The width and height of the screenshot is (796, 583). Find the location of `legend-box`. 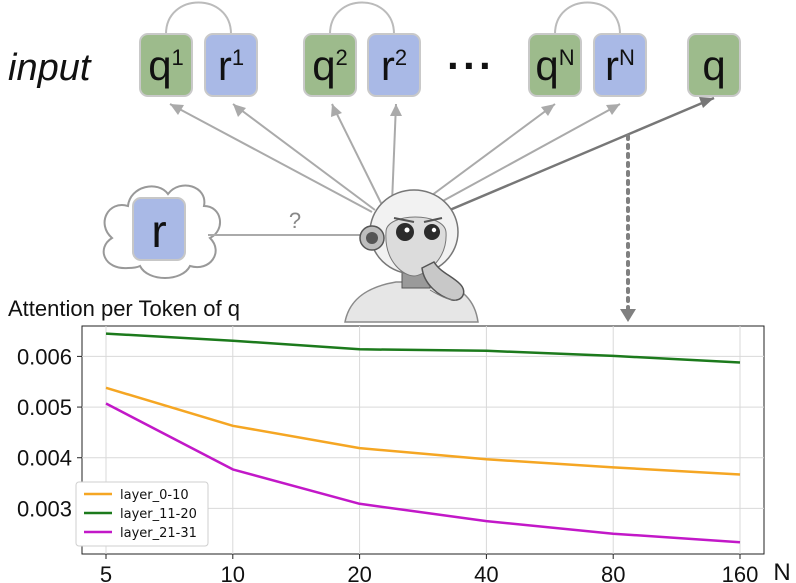

legend-box is located at coordinates (142, 514).